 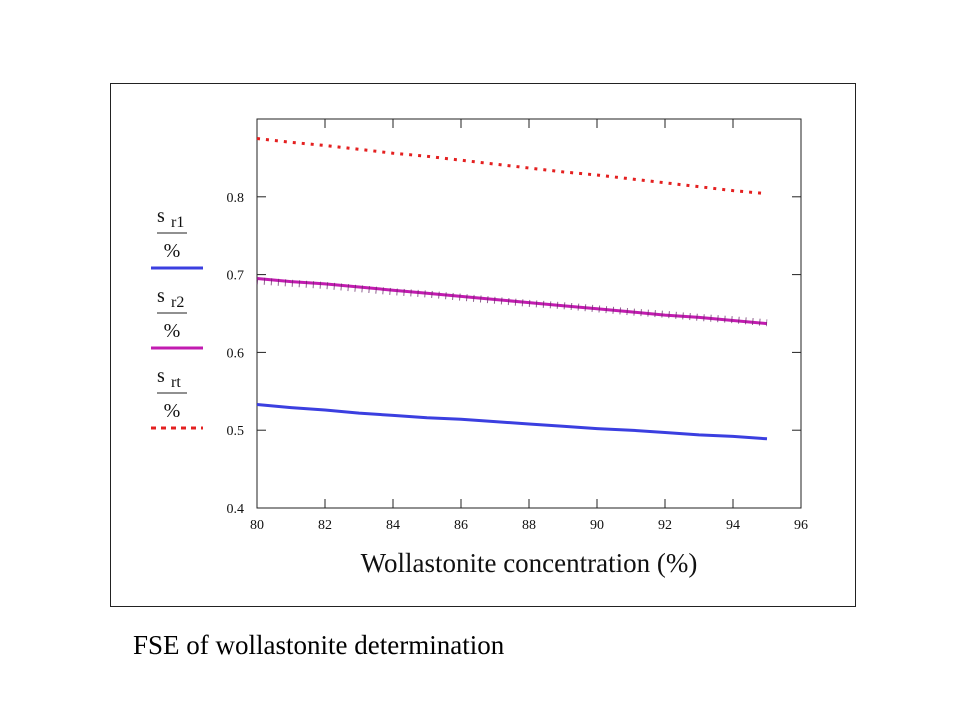 I want to click on legend-subscript-sr1: r1, so click(x=177, y=222).